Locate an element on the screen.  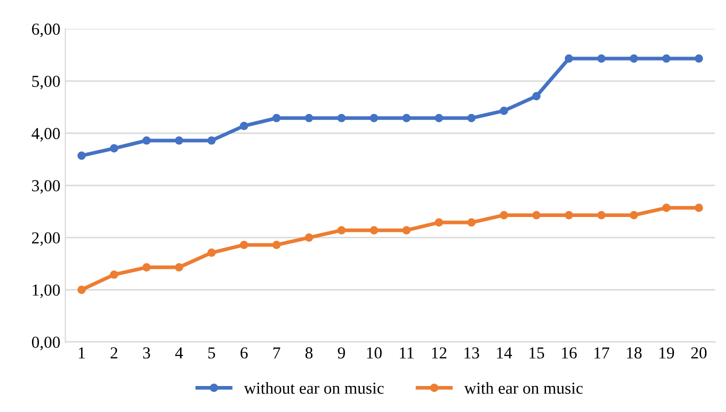
x-tick-label: 9 is located at coordinates (341, 353).